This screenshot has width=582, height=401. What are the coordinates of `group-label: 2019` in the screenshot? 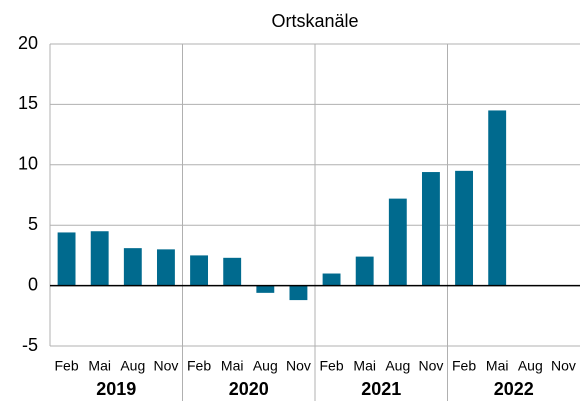 It's located at (116, 389).